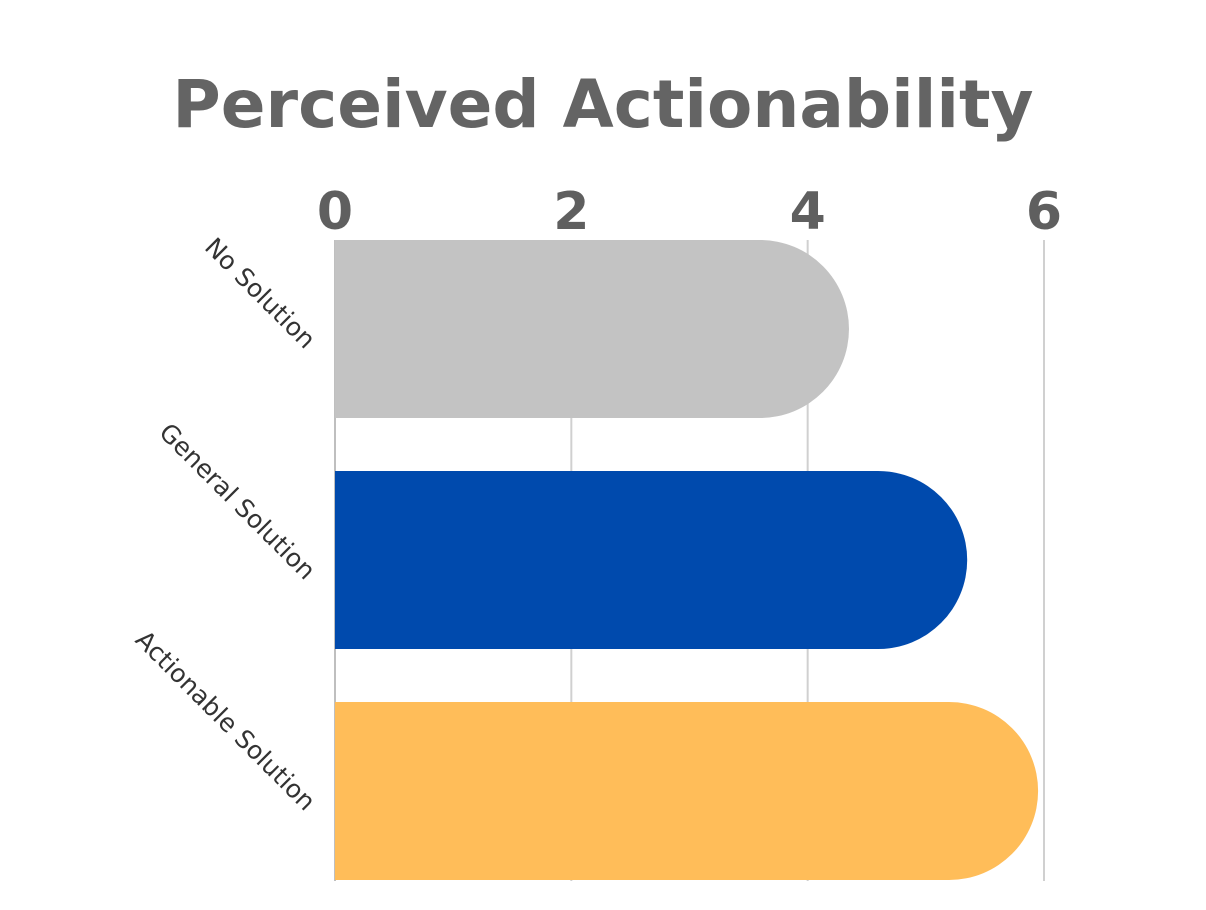 The image size is (1206, 910). What do you see at coordinates (225, 720) in the screenshot?
I see `category-label: Actionable Solution` at bounding box center [225, 720].